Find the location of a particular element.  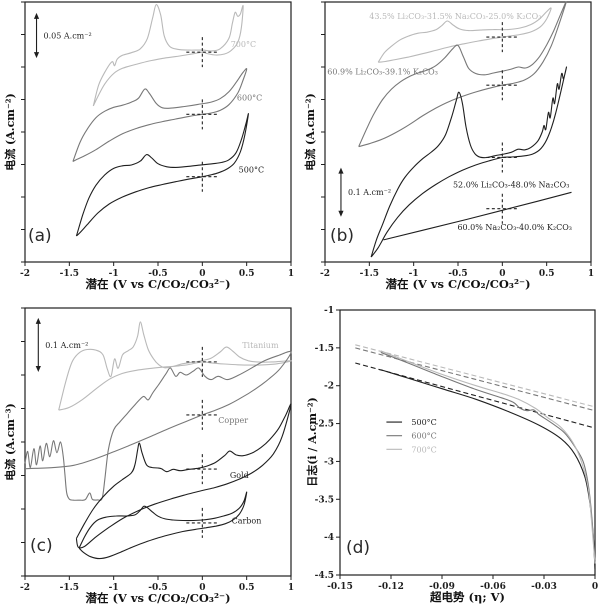

y-tick-label: -2.5 is located at coordinates (324, 425).